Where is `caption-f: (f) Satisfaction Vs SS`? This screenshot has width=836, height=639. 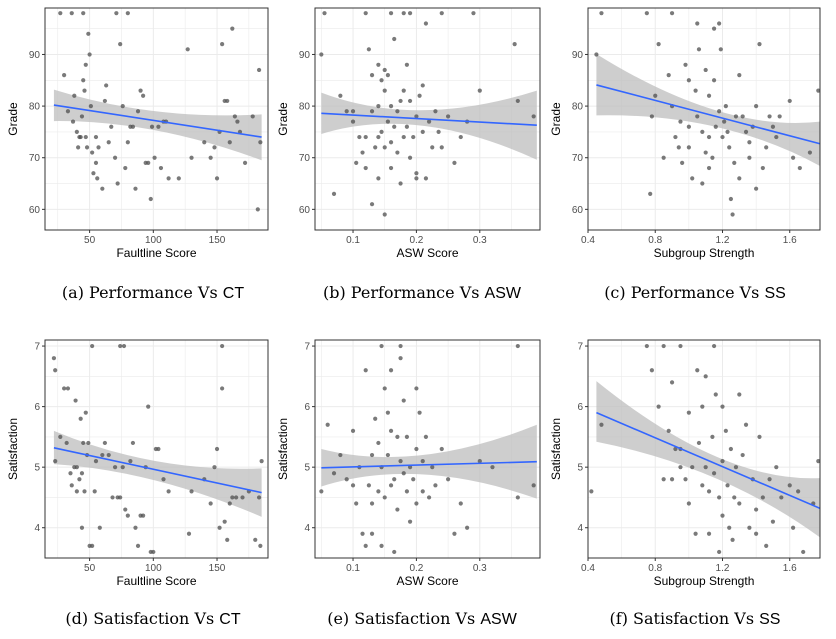
caption-f: (f) Satisfaction Vs SS is located at coordinates (695, 619).